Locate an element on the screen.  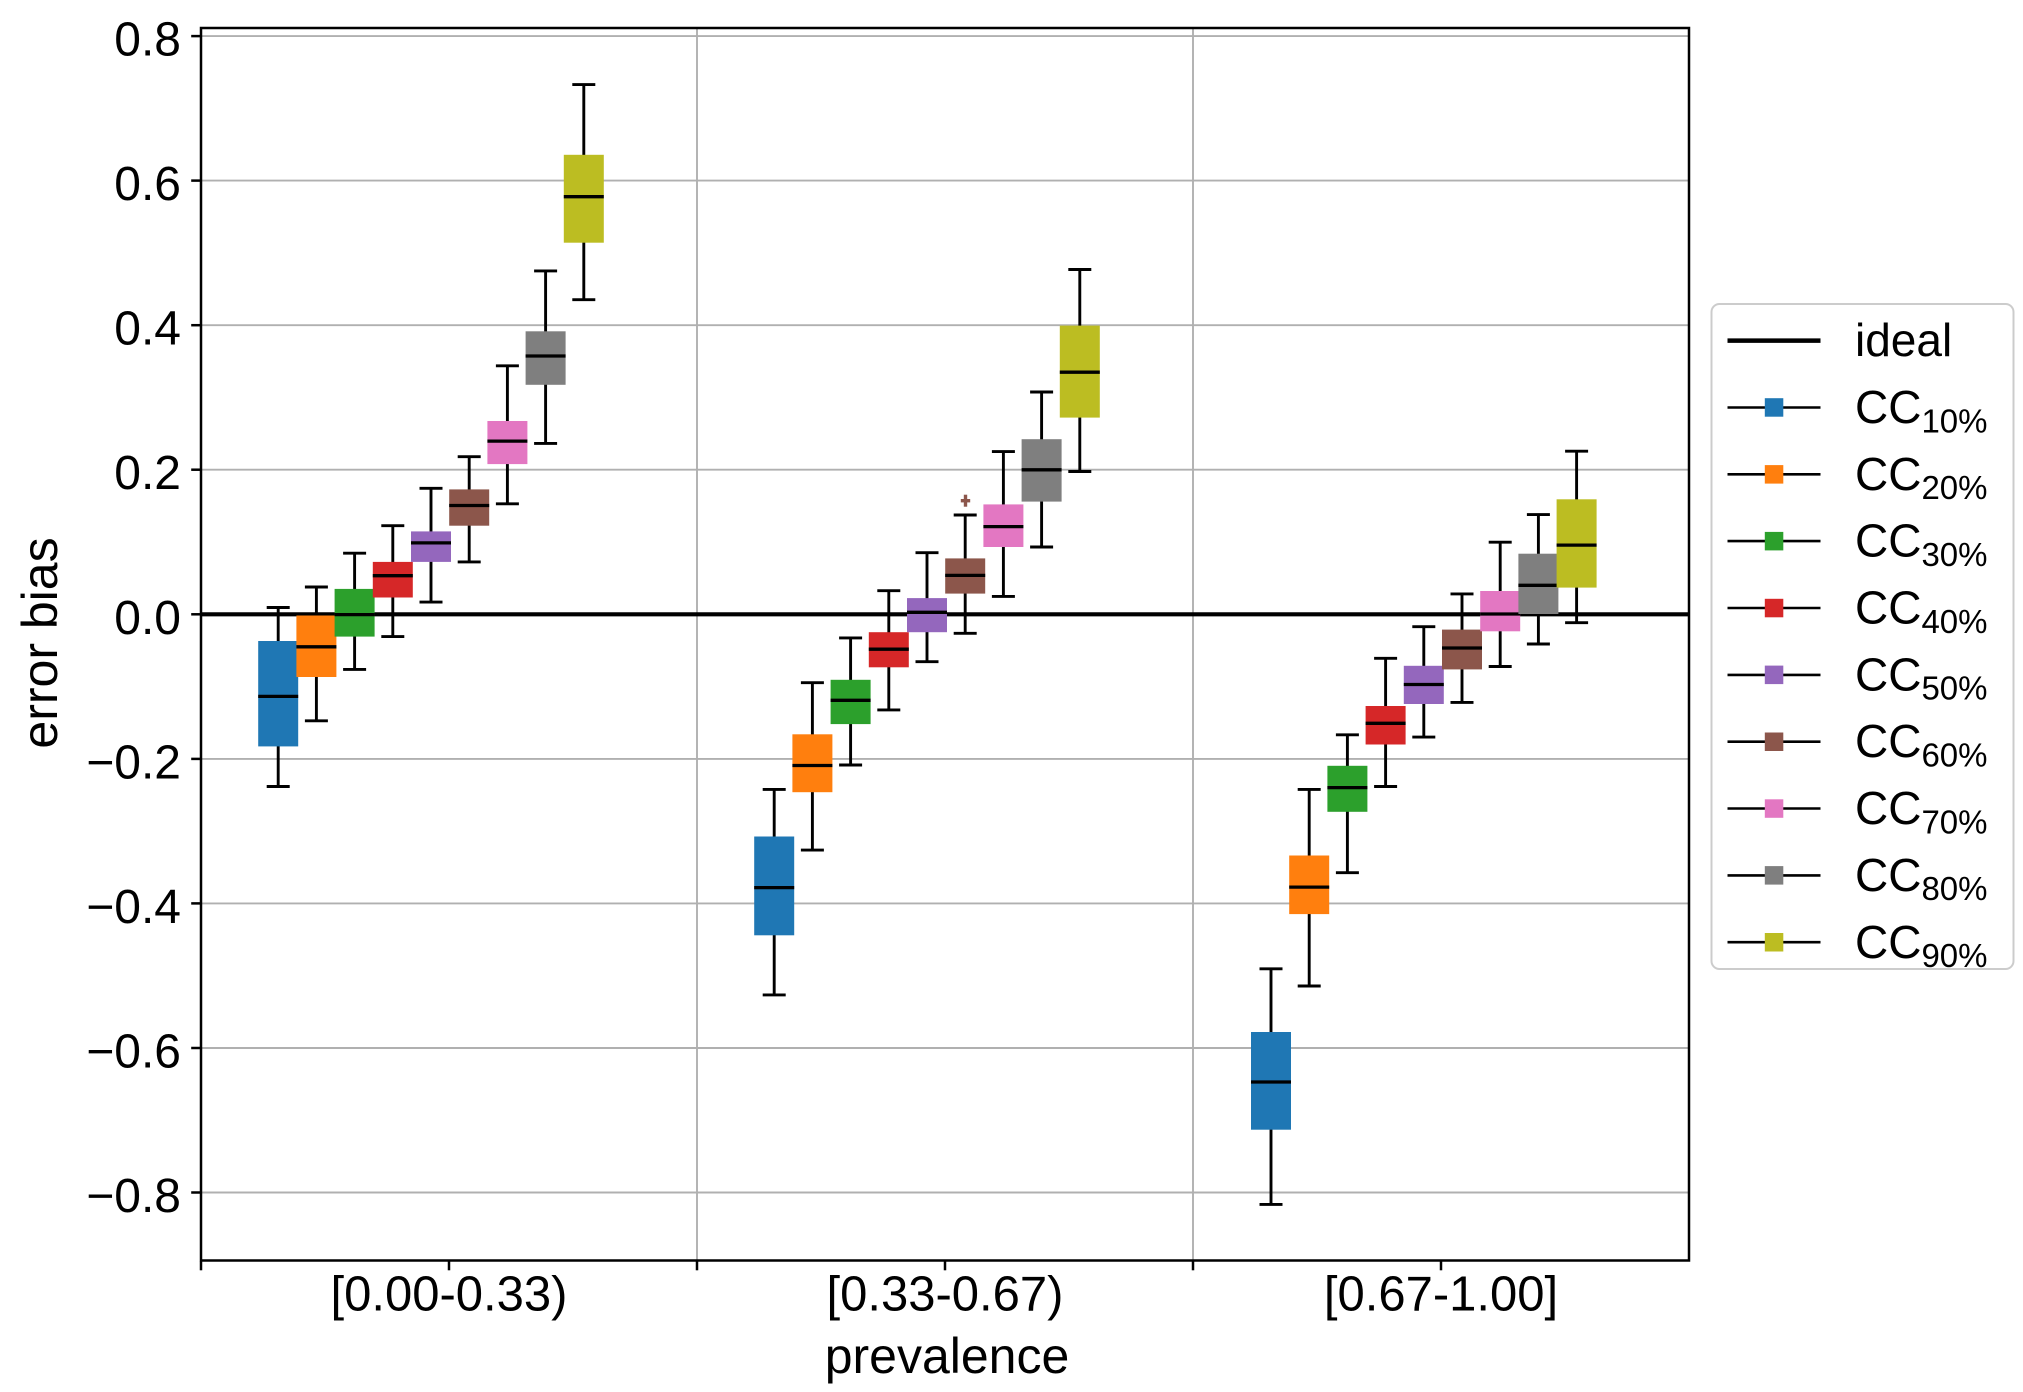
svg-text: ideal is located at coordinates (1903, 340).